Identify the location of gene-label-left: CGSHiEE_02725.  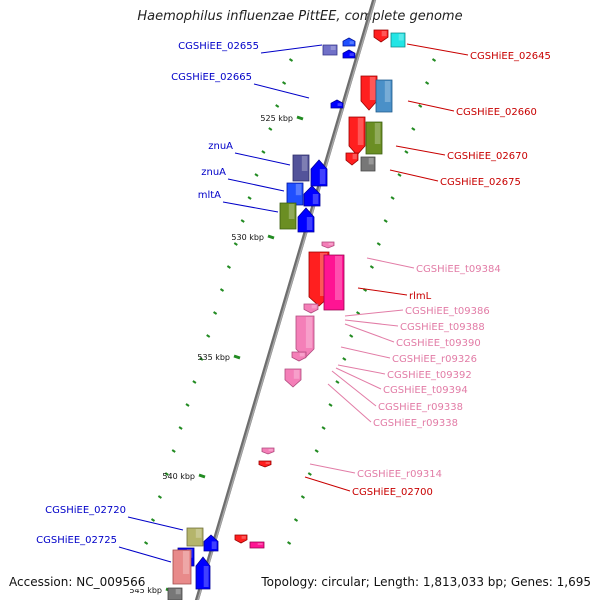
(76, 540).